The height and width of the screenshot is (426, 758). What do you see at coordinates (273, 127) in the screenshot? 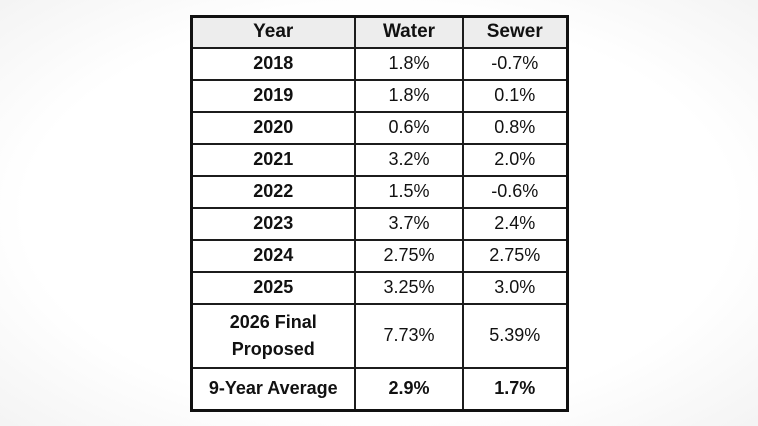
I see `year-cell: 2020` at bounding box center [273, 127].